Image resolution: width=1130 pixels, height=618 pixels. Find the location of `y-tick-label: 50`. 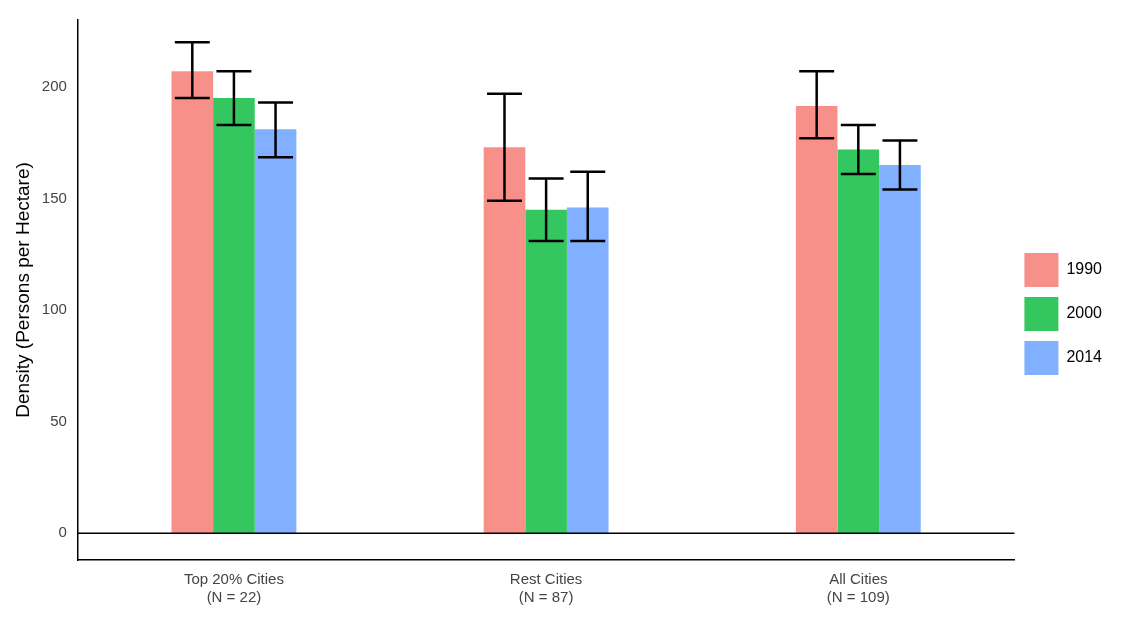

y-tick-label: 50 is located at coordinates (58, 420).